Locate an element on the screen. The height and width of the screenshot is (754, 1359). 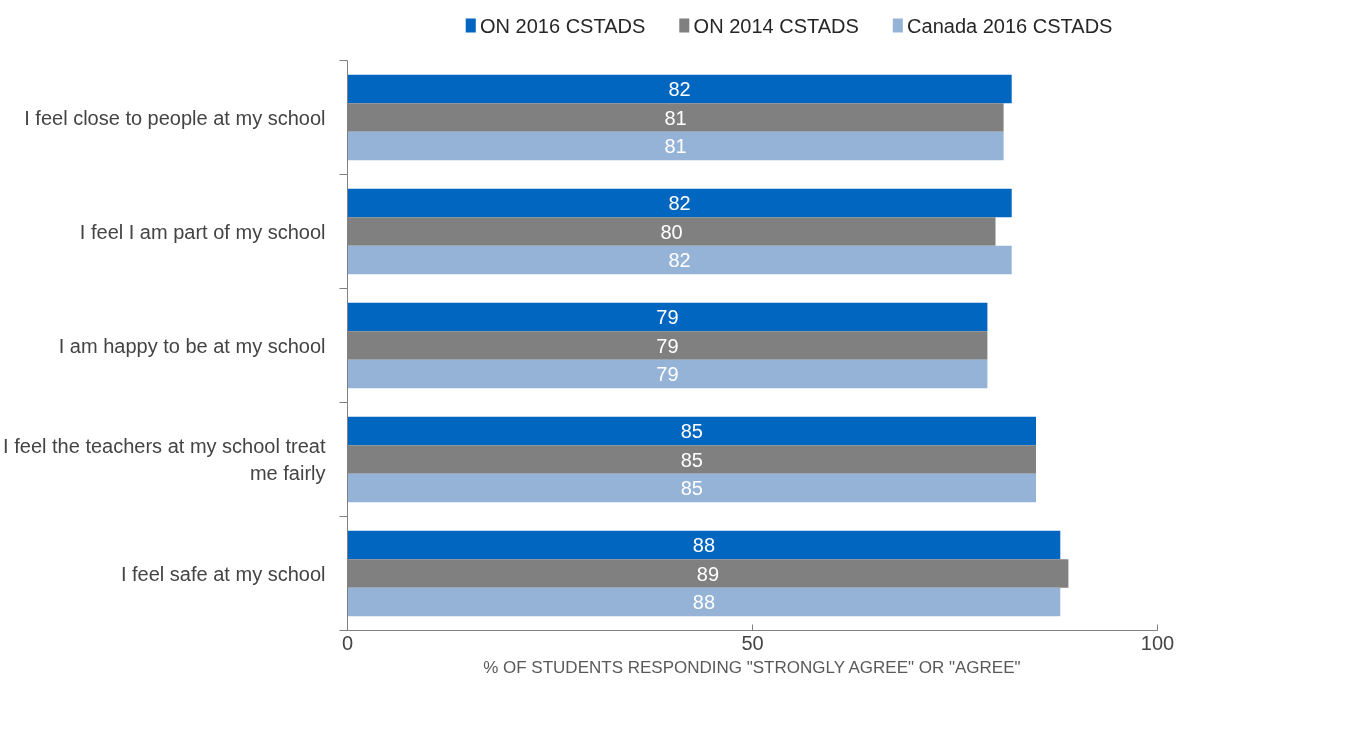
y-tick-label: I feel close to people at my school is located at coordinates (175, 117).